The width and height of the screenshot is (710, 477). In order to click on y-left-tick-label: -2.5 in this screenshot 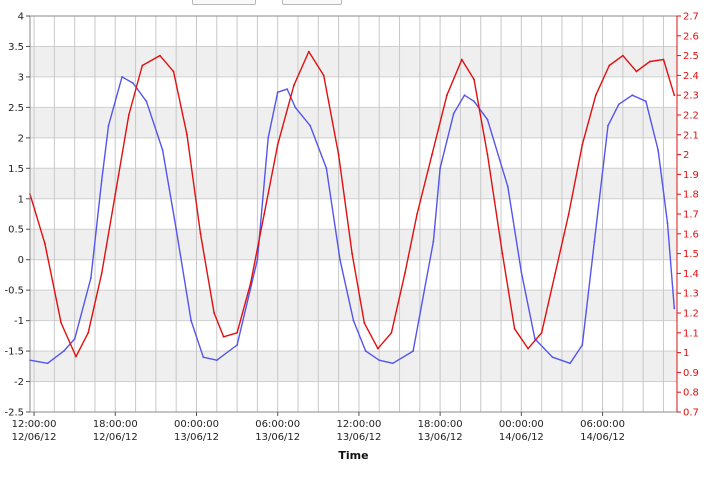, I will do `click(14, 413)`.